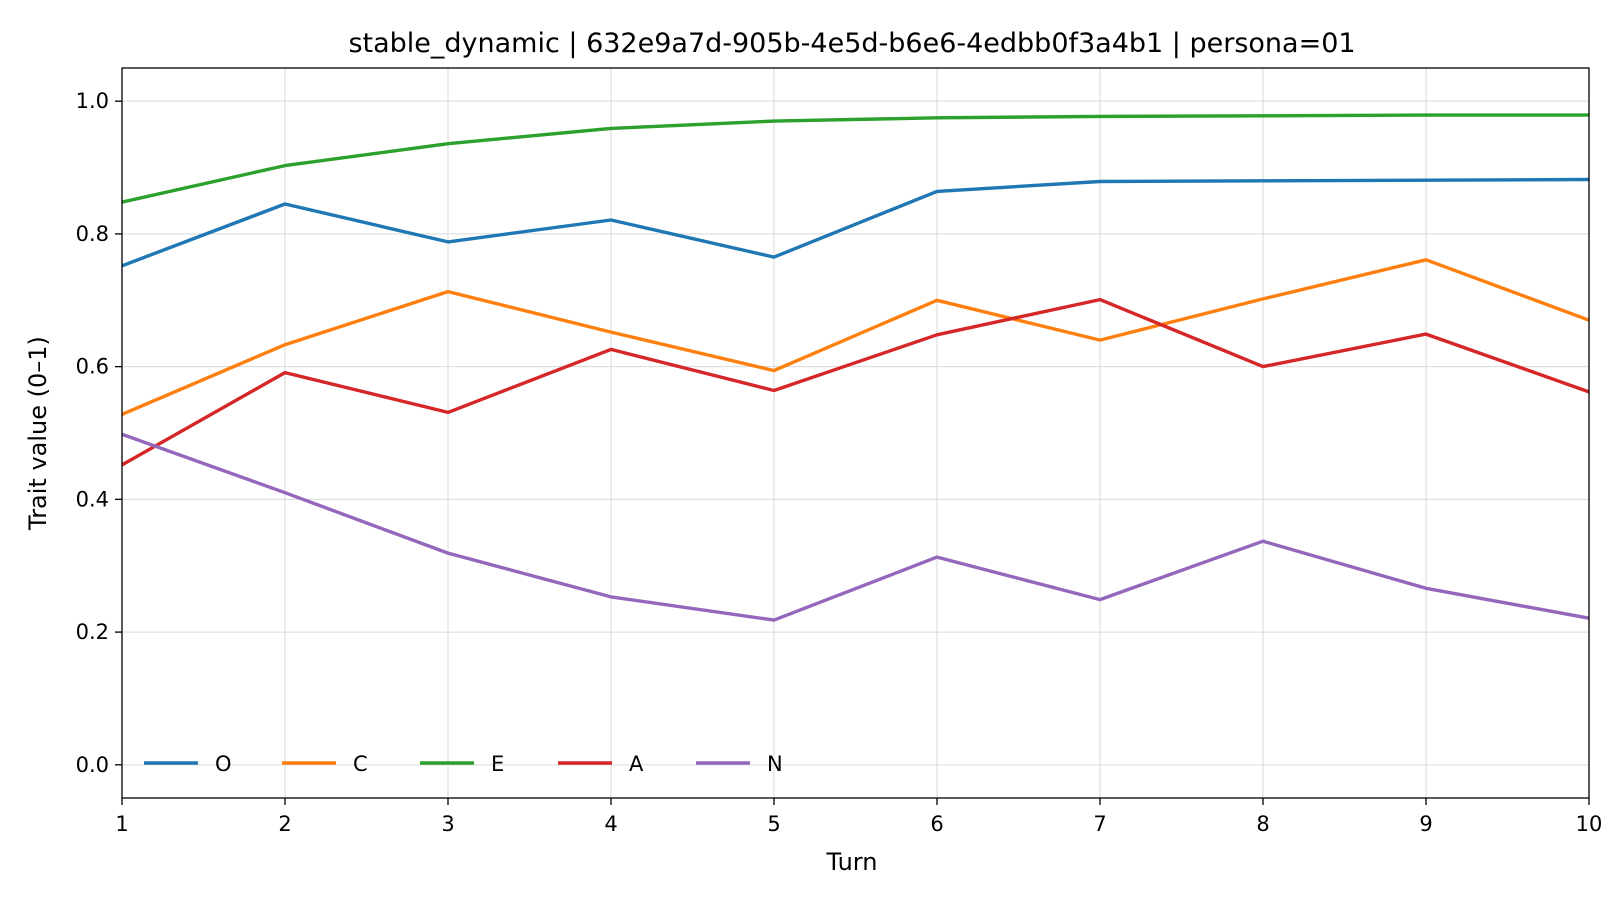  I want to click on y-tick-label: 0.4, so click(92, 499).